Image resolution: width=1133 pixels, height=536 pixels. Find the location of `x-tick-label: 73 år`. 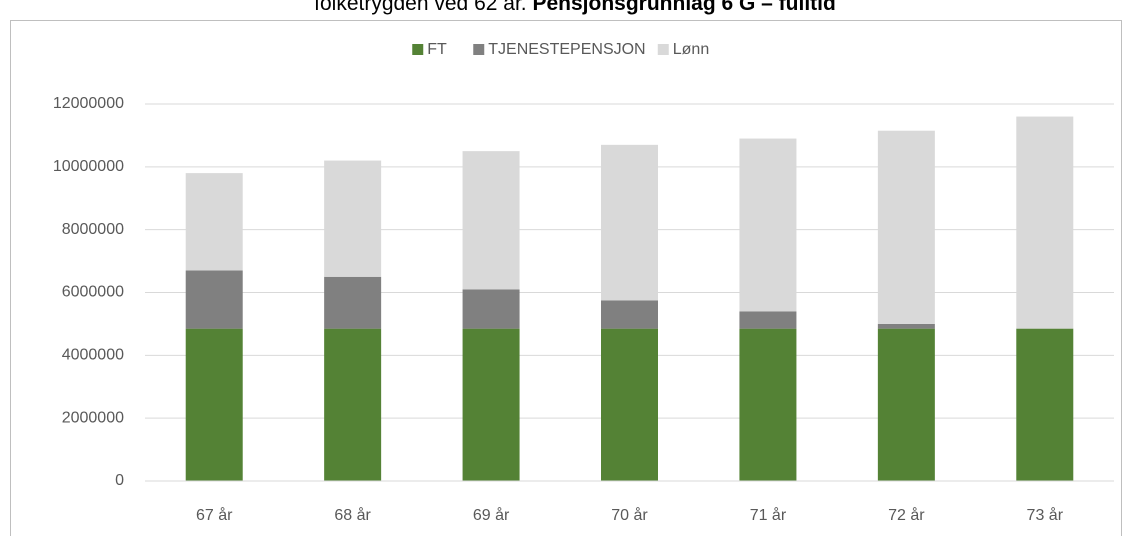

x-tick-label: 73 år is located at coordinates (1045, 515).